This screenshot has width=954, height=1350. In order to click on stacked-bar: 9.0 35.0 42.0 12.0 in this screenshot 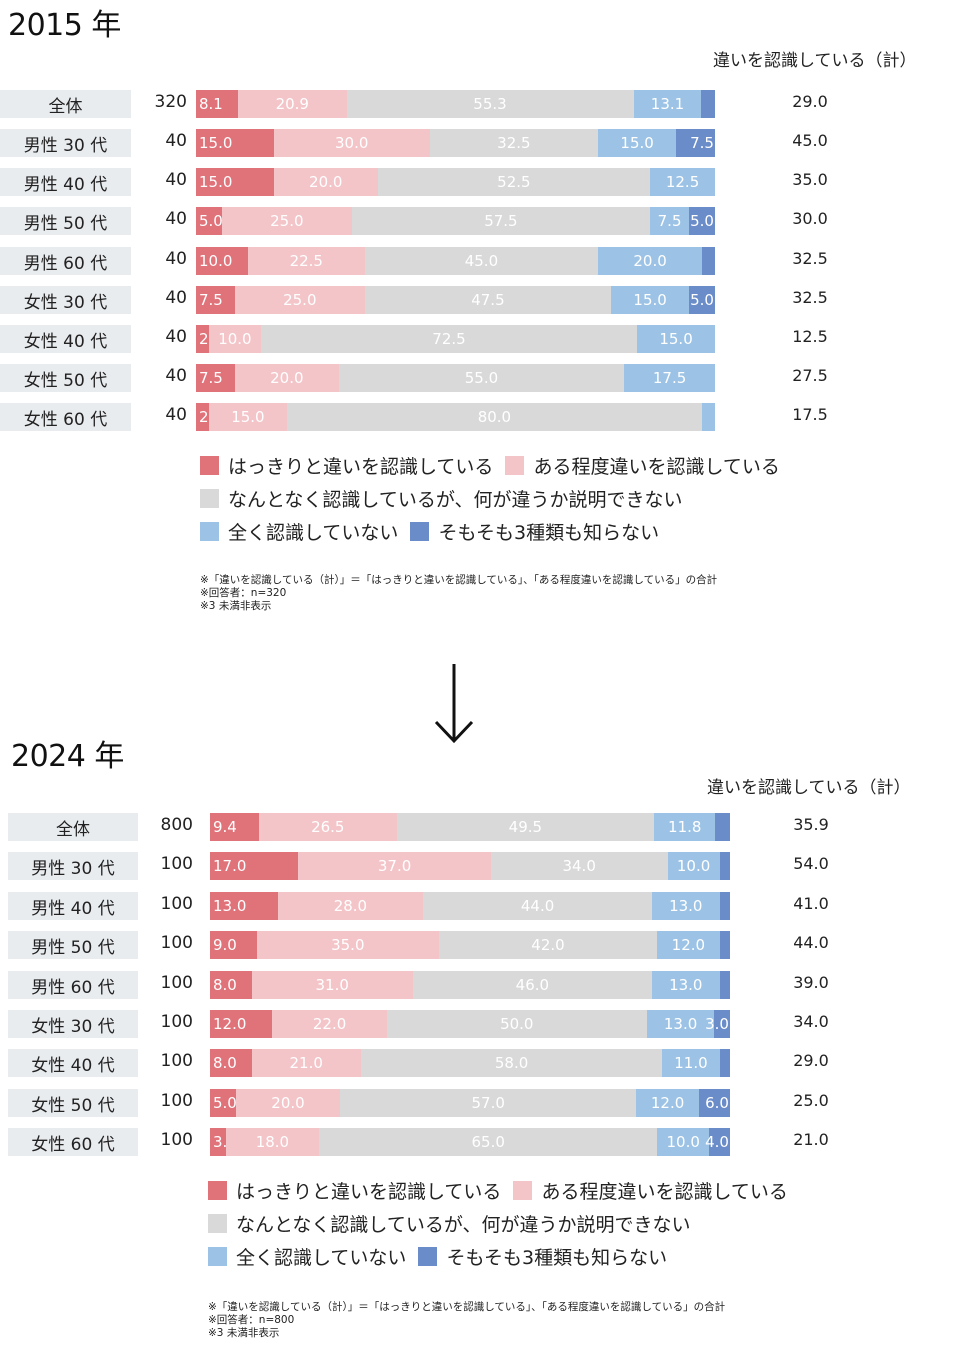, I will do `click(470, 945)`.